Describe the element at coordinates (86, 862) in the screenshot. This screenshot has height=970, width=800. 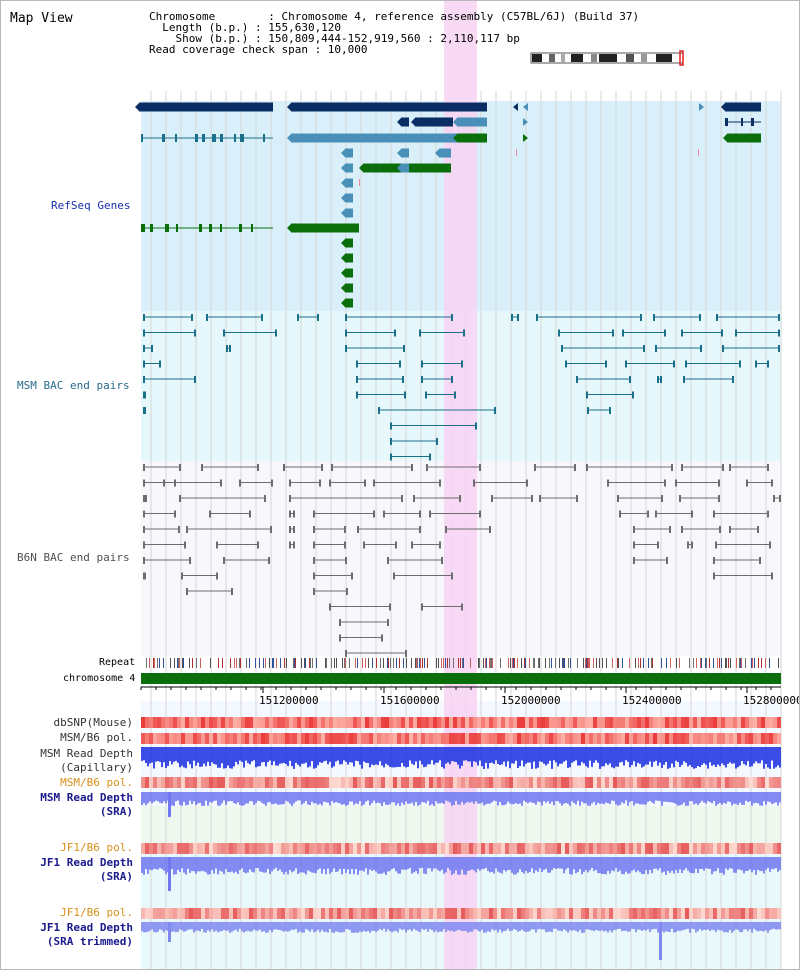
I see `jf1-read-depth-sra-label: JF1 Read Depth` at that location.